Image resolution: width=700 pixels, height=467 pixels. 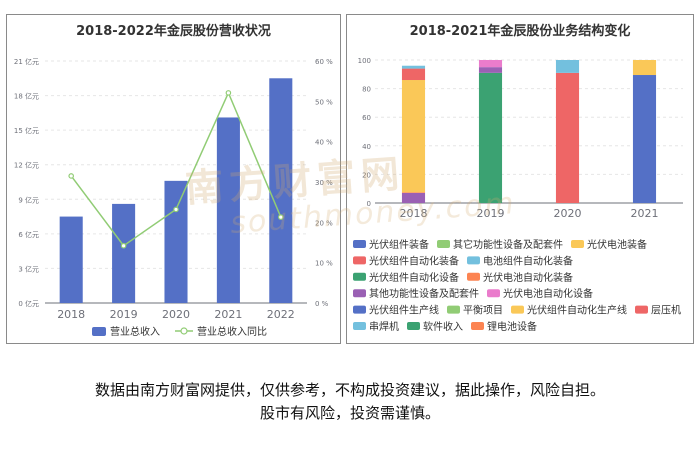 What do you see at coordinates (324, 264) in the screenshot?
I see `y-right-tick-label: 10 %` at bounding box center [324, 264].